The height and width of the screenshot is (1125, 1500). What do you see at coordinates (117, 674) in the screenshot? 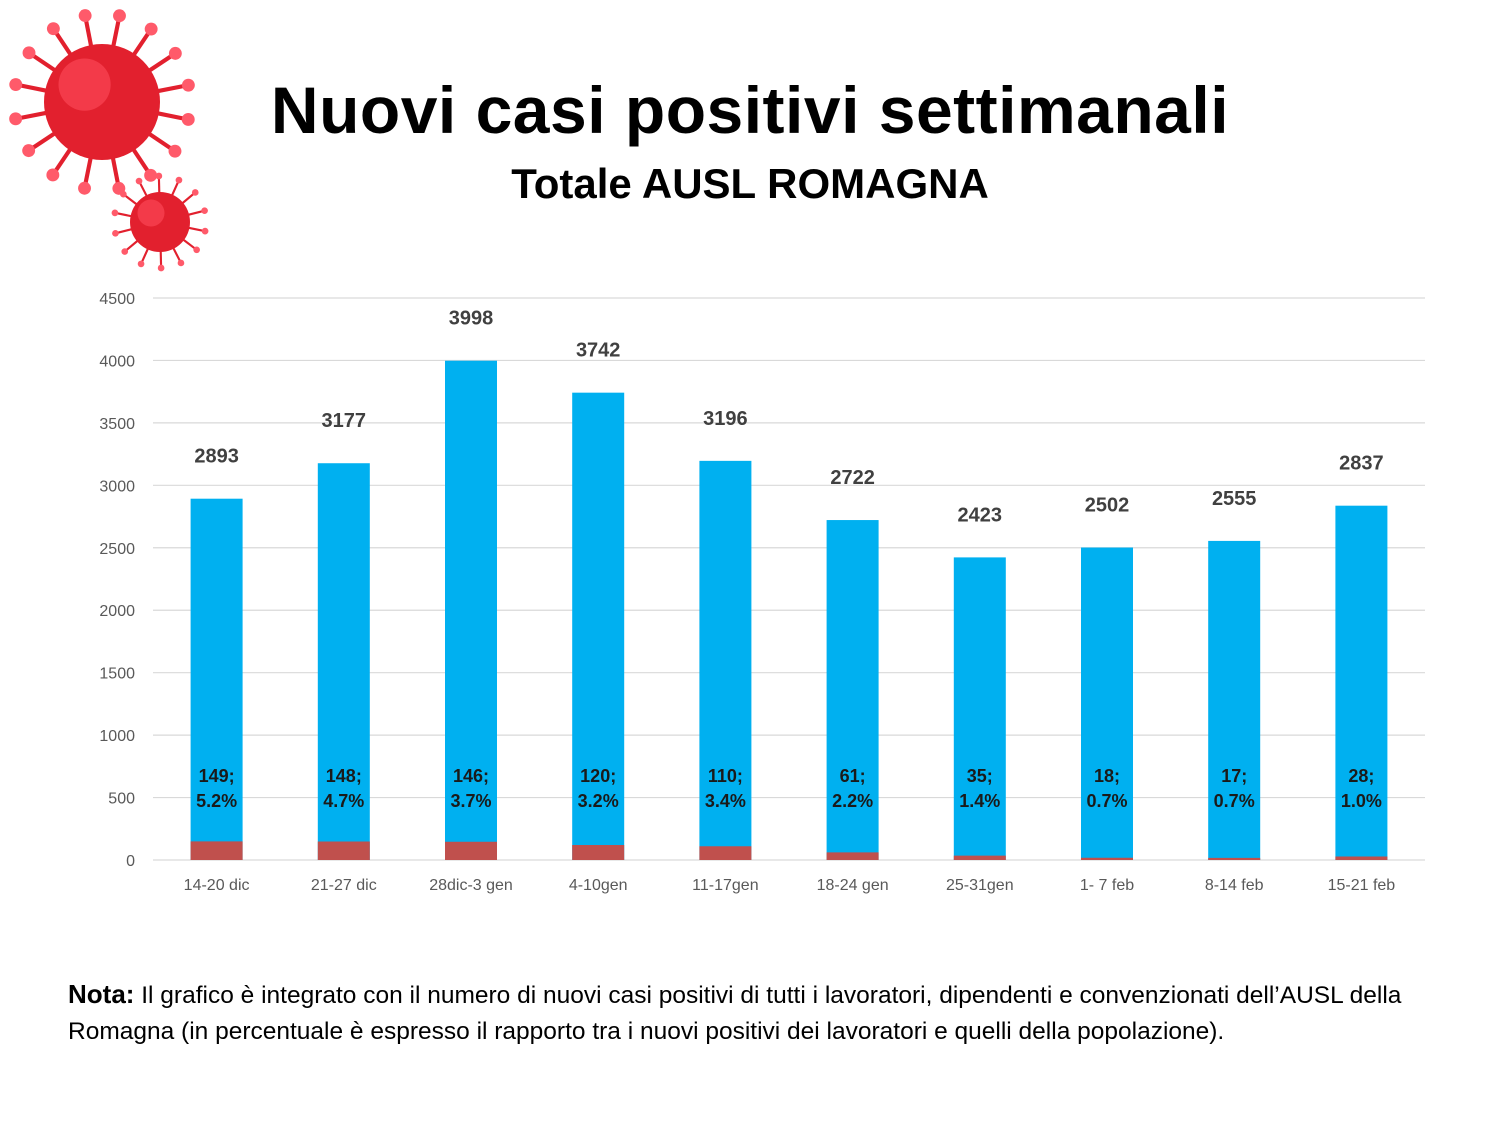
I see `y-tick-label: 1500` at bounding box center [117, 674].